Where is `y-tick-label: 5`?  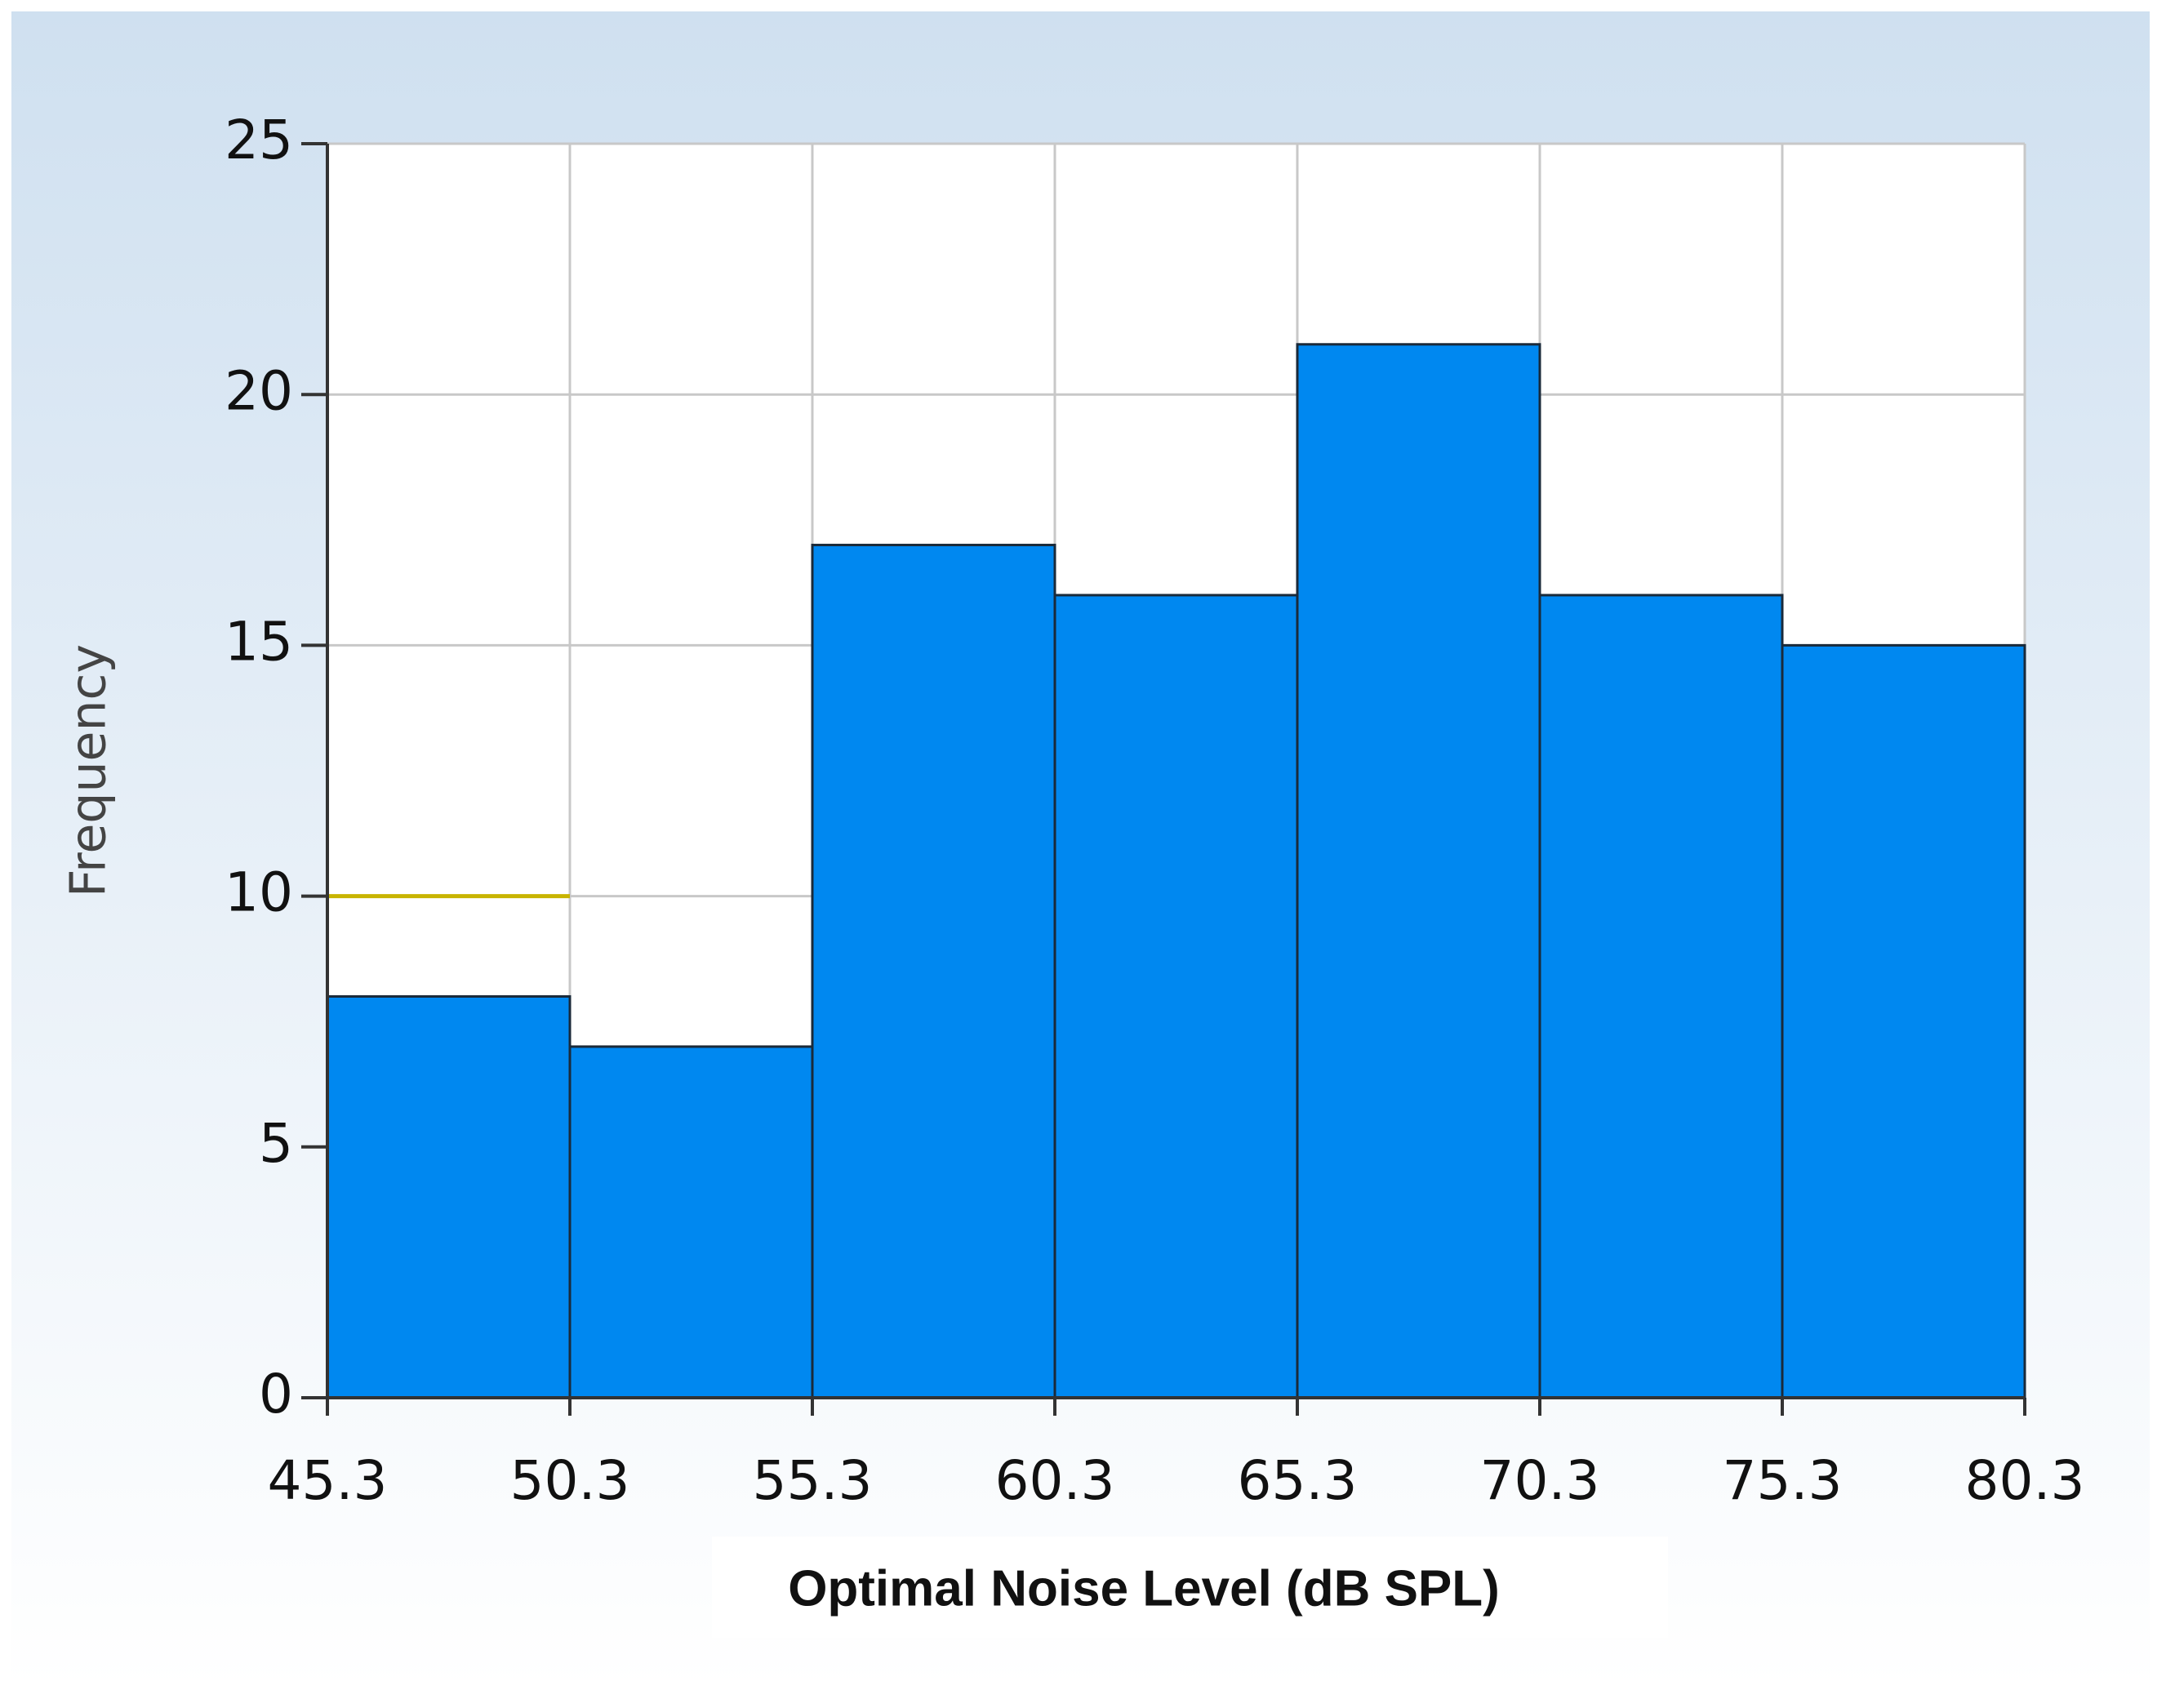
y-tick-label: 5 is located at coordinates (276, 1143).